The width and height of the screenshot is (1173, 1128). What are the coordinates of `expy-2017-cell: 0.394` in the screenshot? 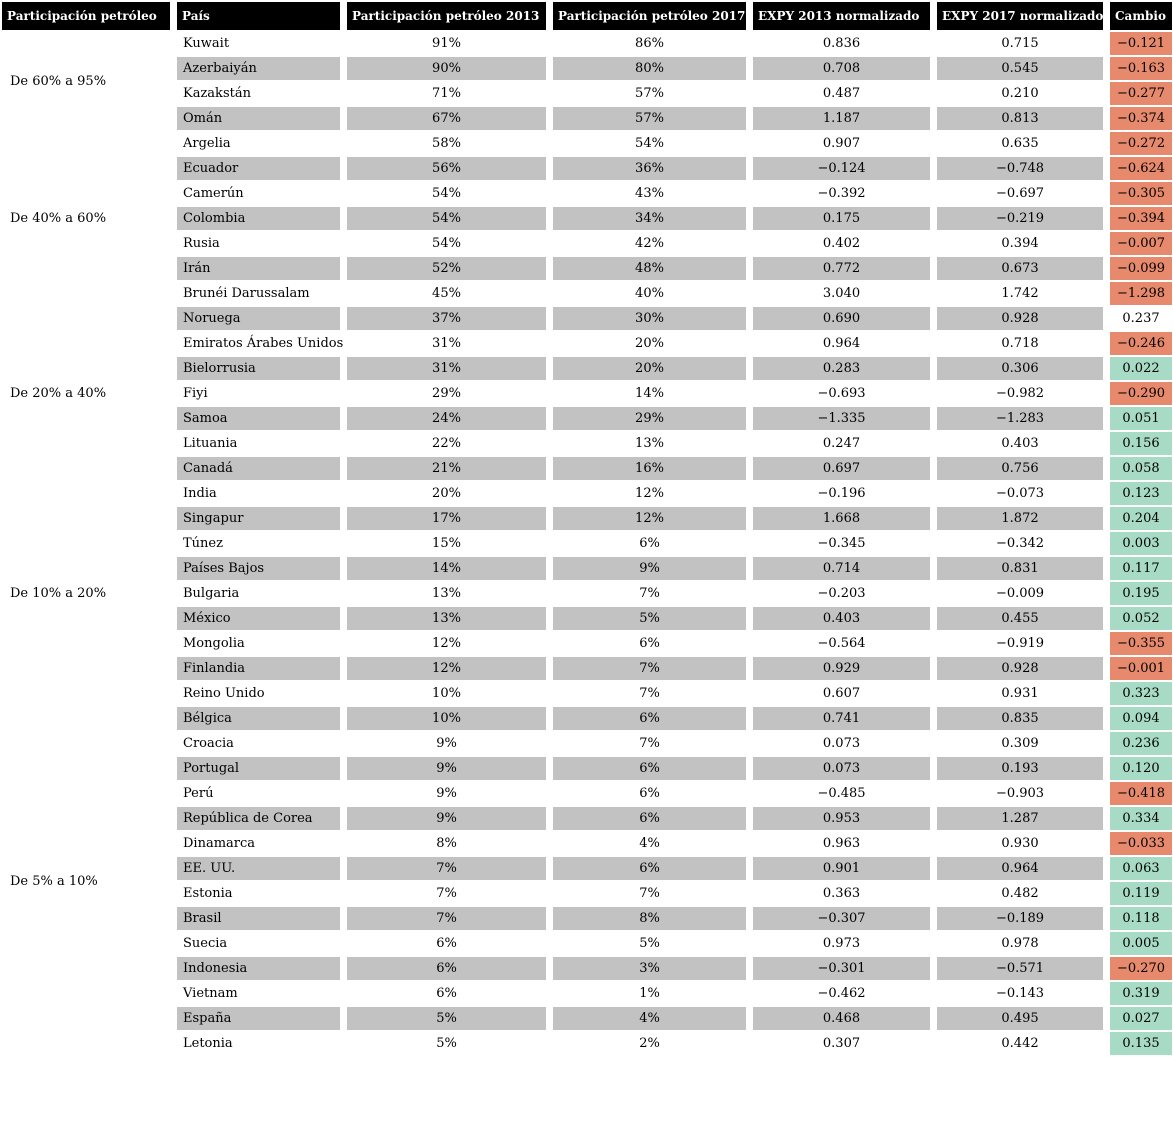 It's located at (1023, 244).